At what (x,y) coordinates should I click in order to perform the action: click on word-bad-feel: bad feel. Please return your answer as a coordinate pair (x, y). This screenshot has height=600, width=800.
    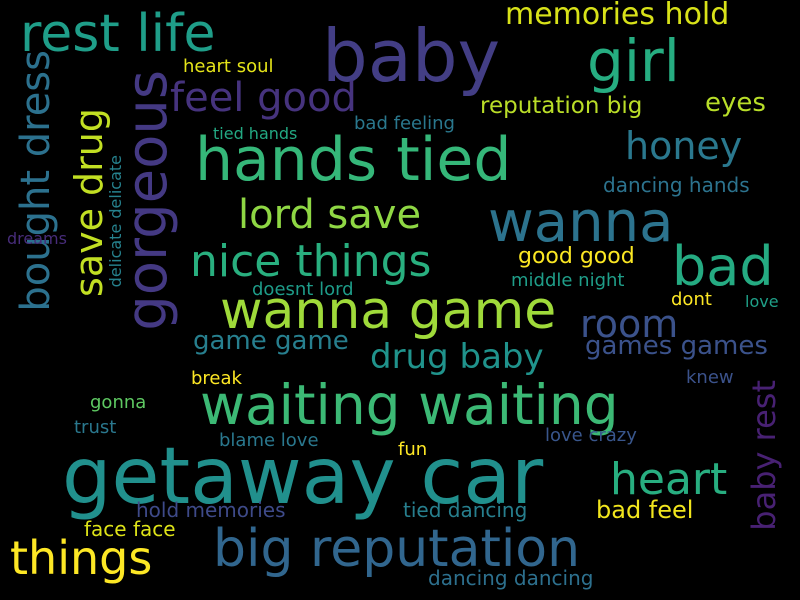
    Looking at the image, I should click on (645, 510).